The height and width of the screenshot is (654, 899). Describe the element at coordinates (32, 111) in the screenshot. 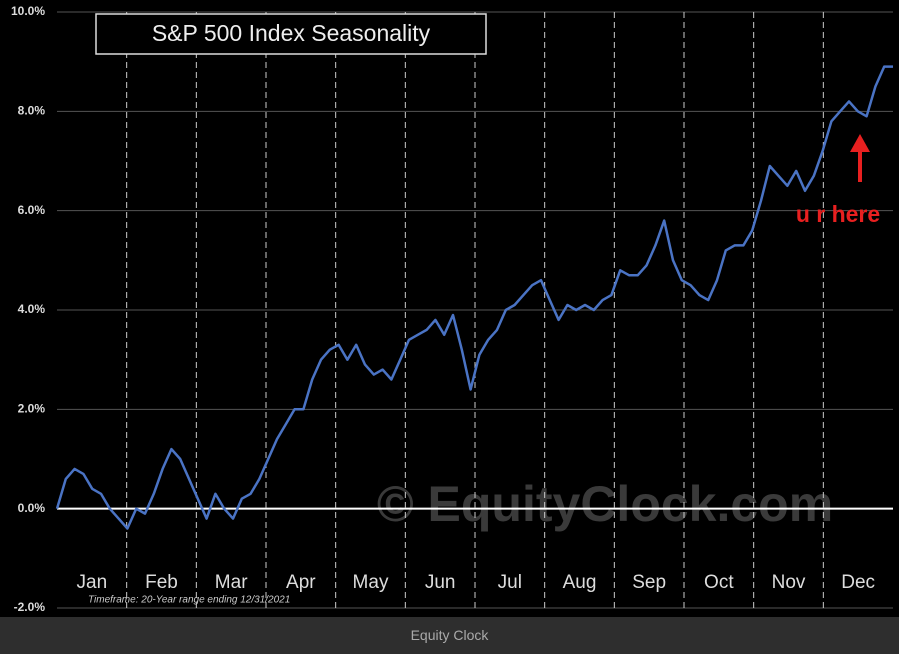

I see `y-tick-label: 8.0%` at that location.